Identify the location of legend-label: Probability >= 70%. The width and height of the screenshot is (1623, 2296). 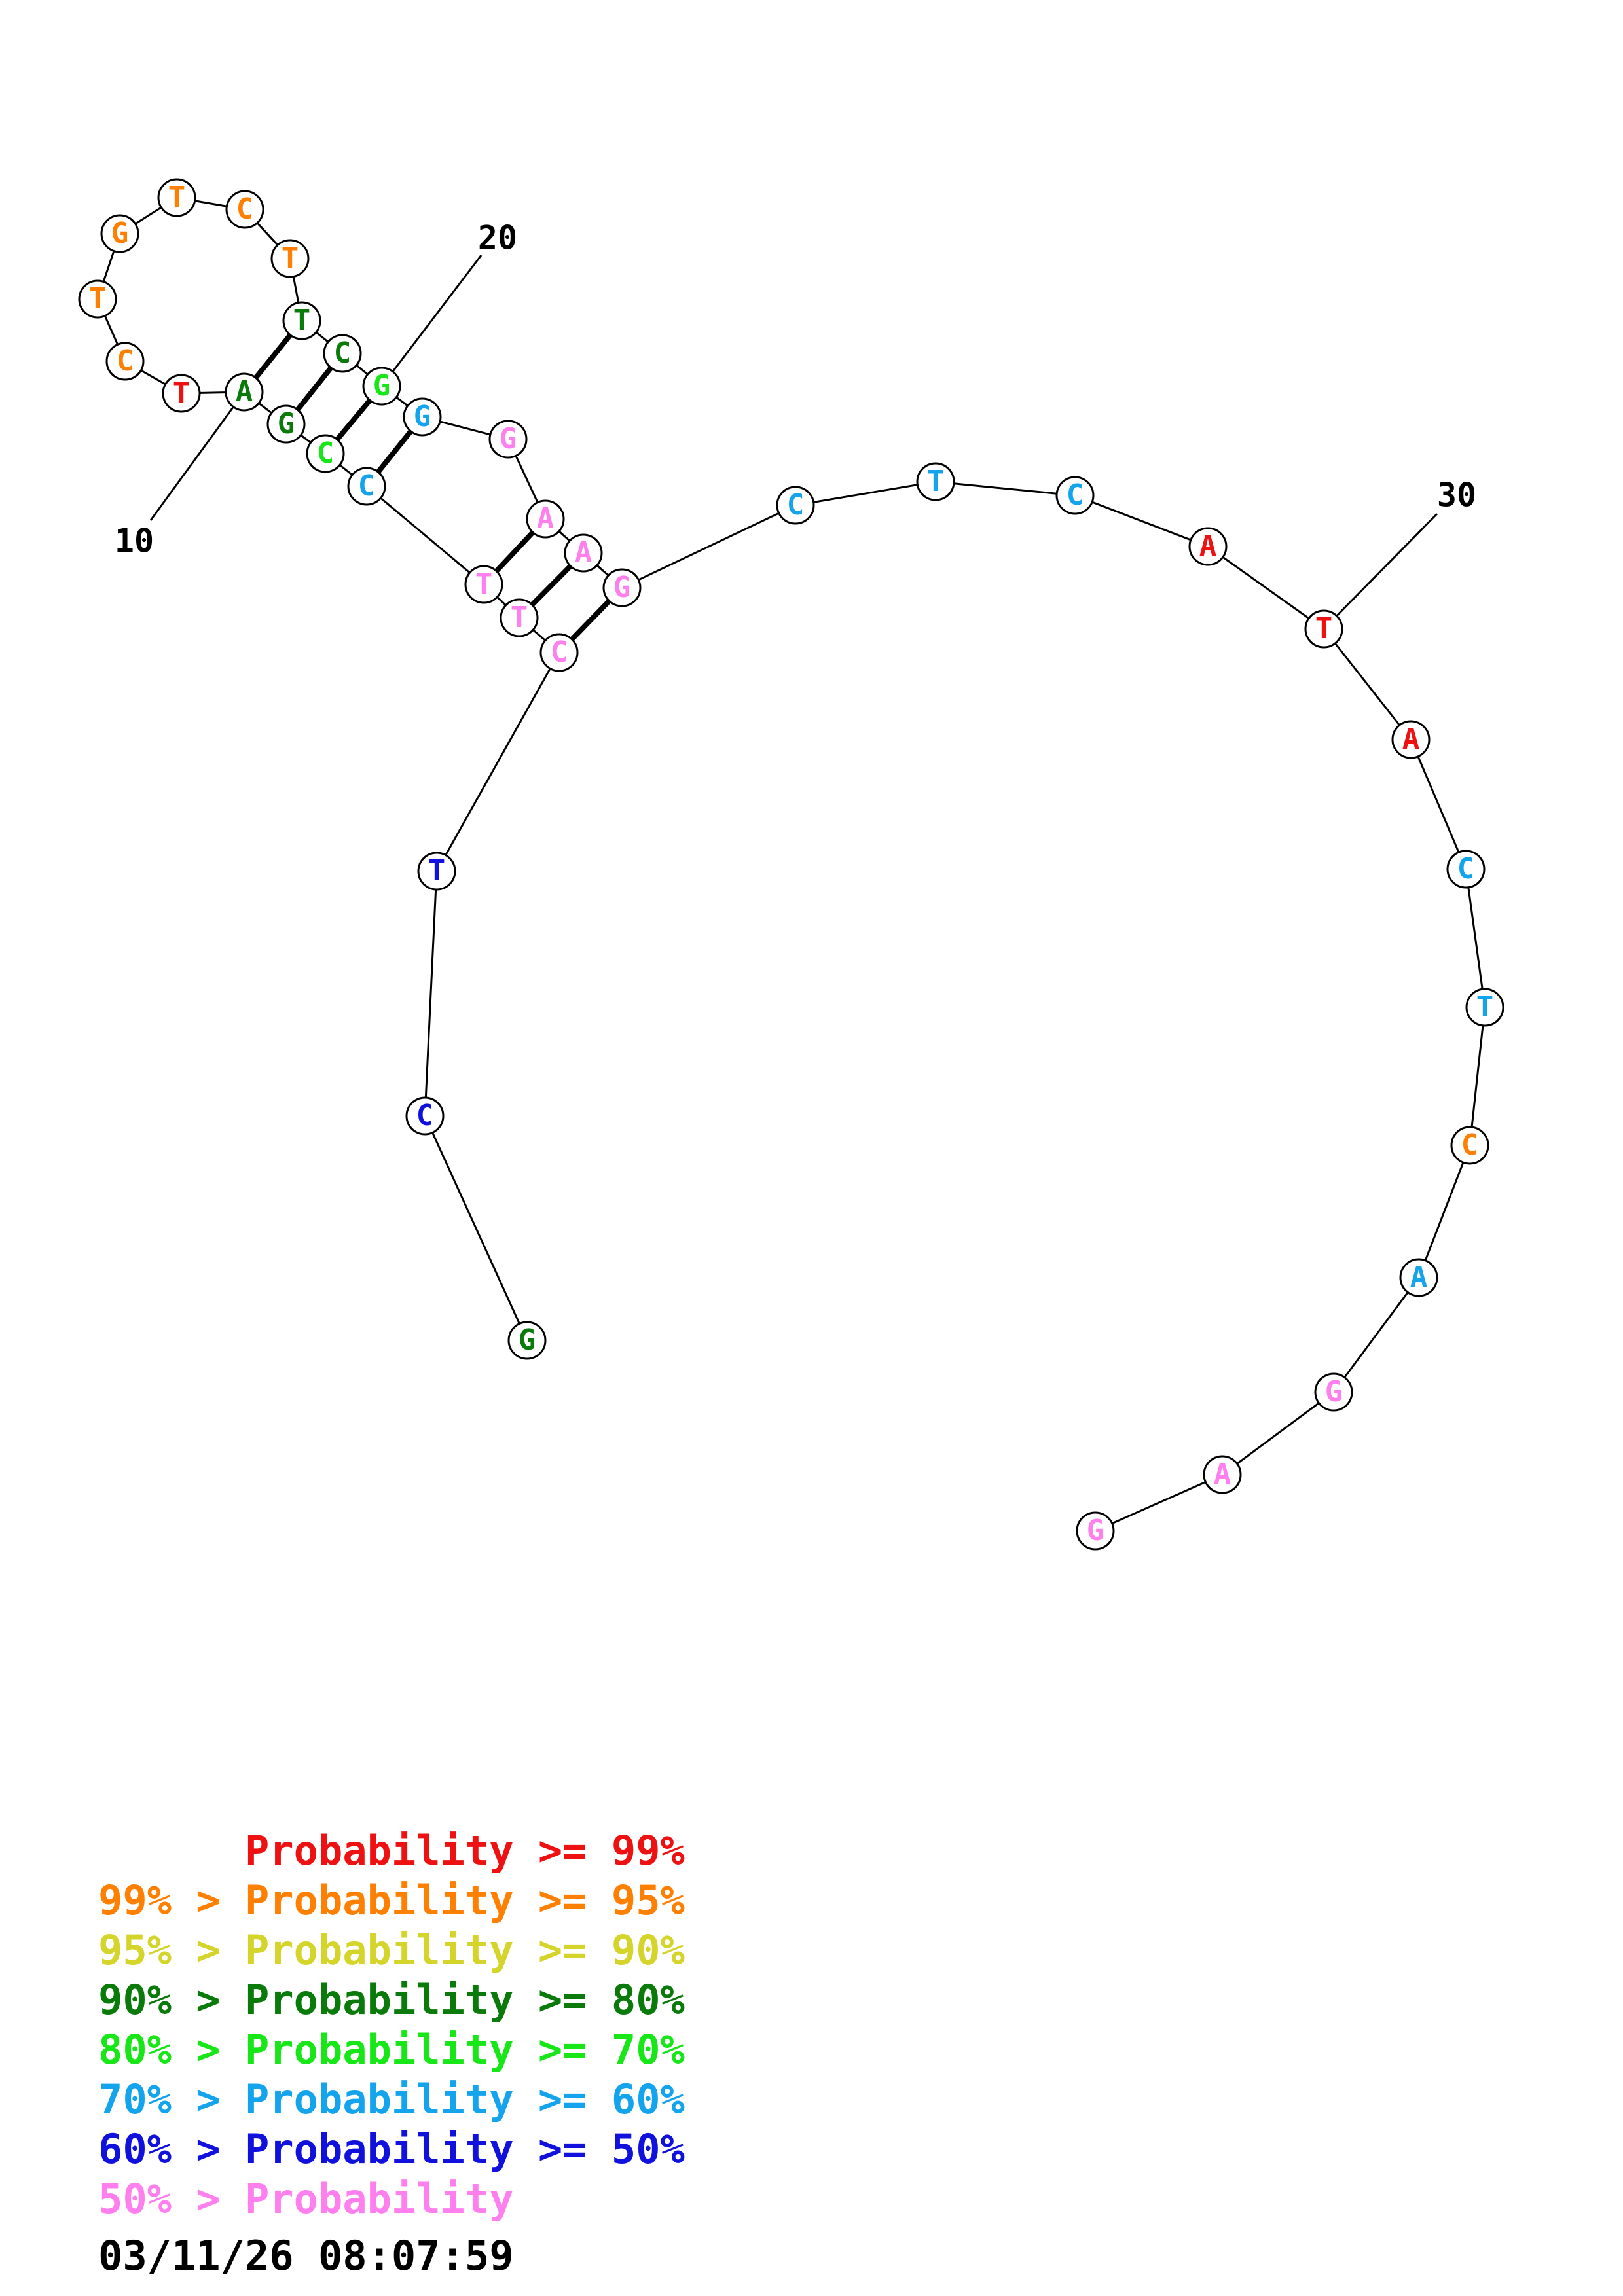
(464, 2049).